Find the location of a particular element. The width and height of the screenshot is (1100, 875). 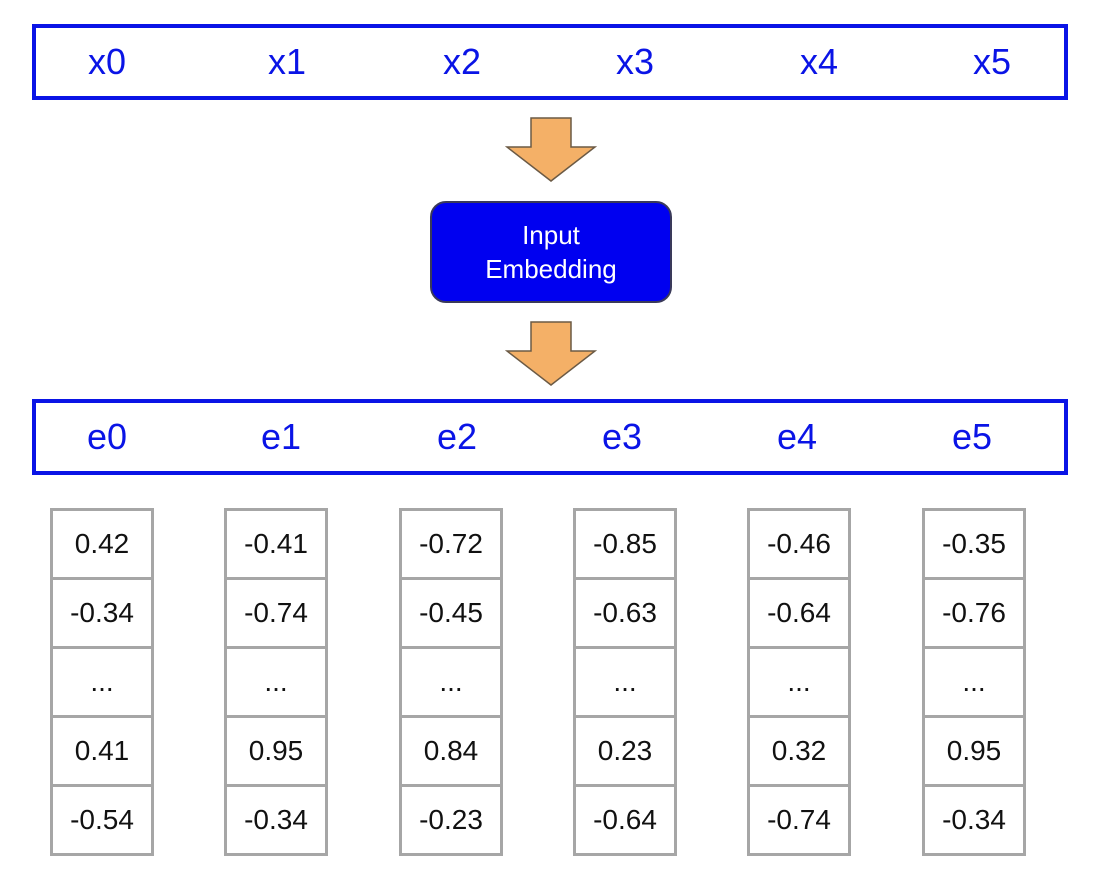

input-token: x3 is located at coordinates (635, 61).